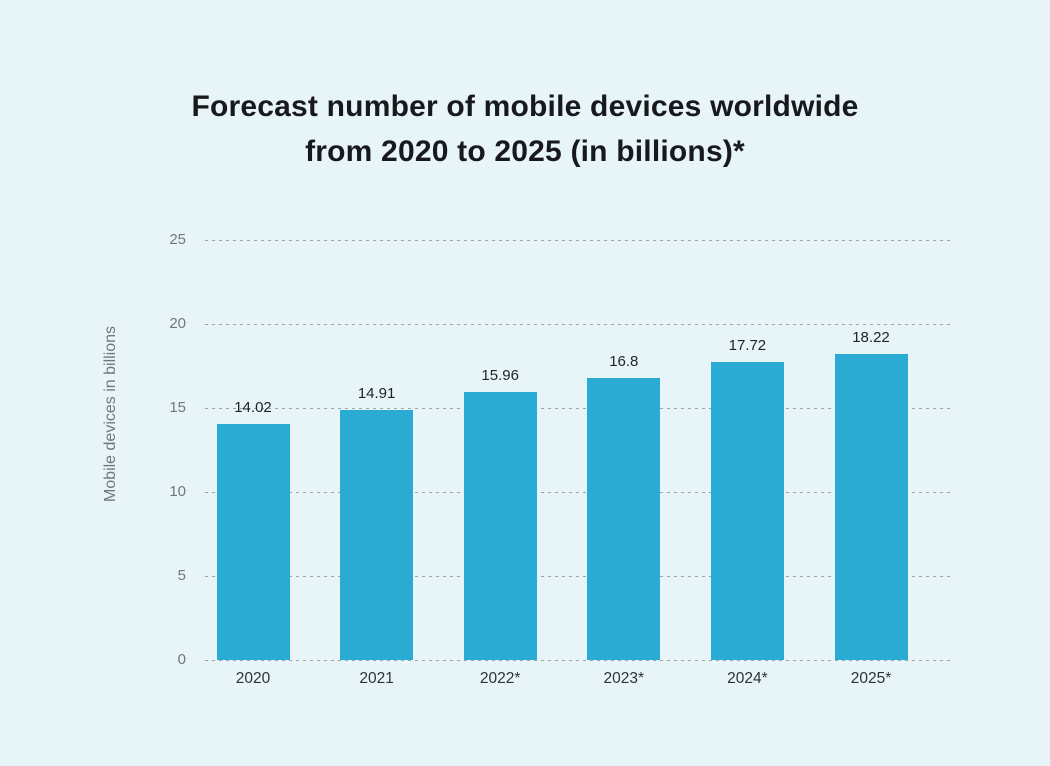 This screenshot has width=1050, height=766. What do you see at coordinates (181, 659) in the screenshot?
I see `y-tick-label: 0` at bounding box center [181, 659].